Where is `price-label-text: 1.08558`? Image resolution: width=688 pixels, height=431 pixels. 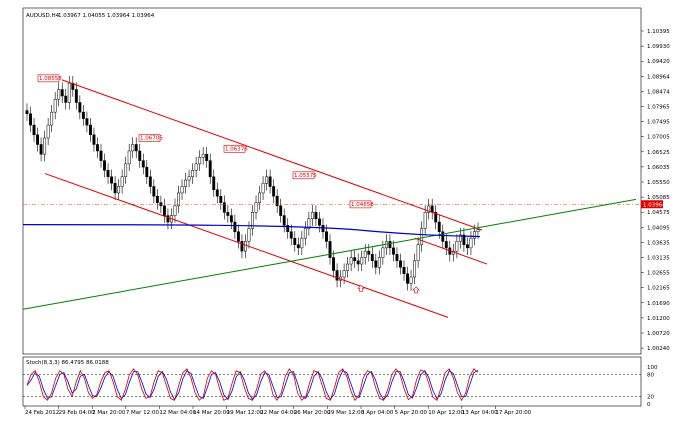 price-label-text: 1.08558 is located at coordinates (50, 79).